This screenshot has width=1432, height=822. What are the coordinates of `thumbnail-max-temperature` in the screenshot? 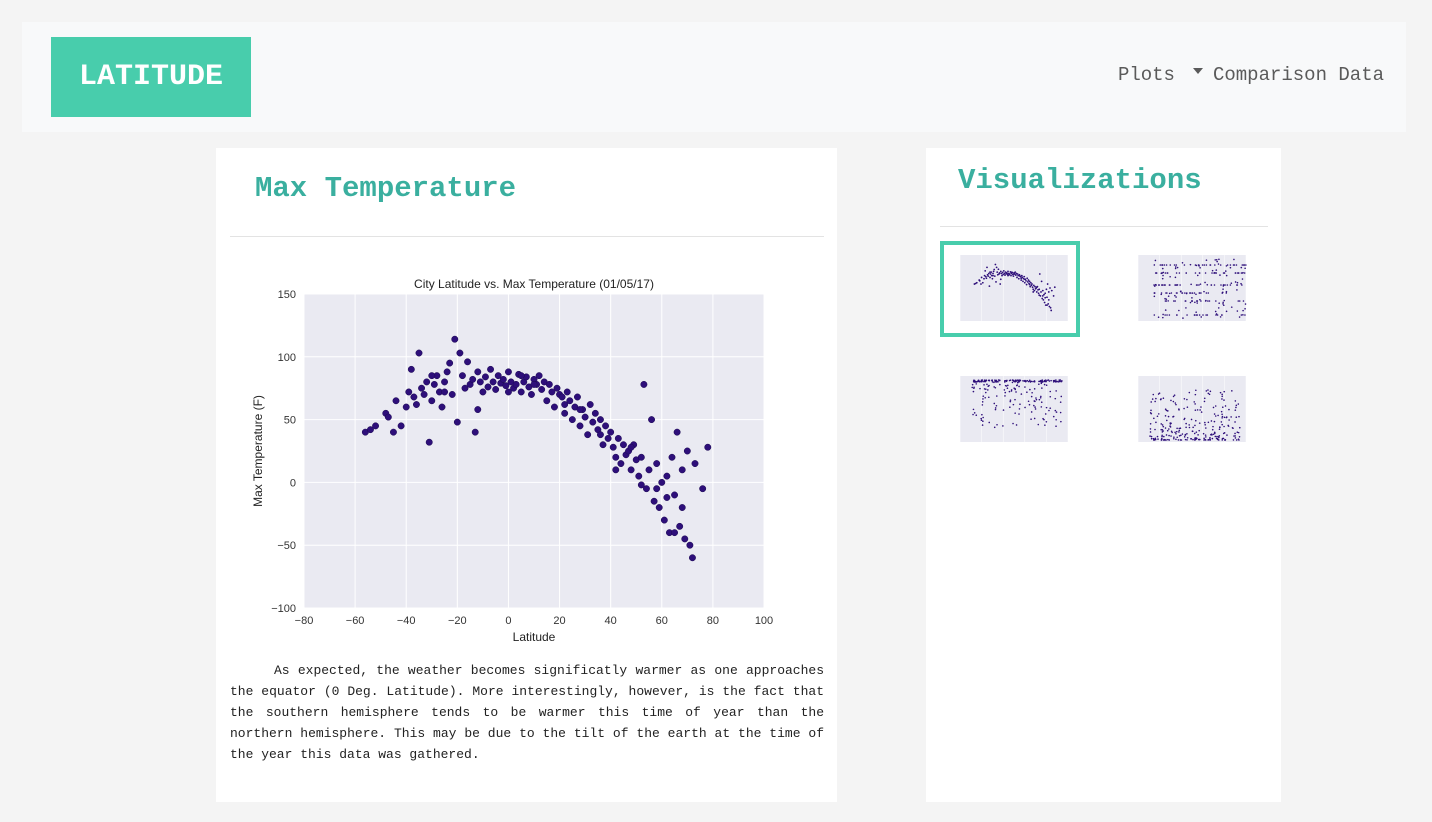 It's located at (1010, 289).